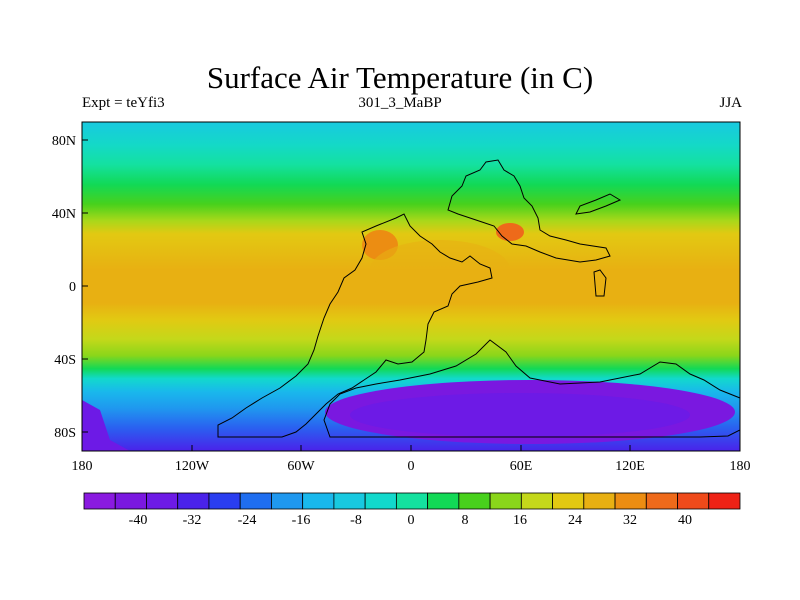 The height and width of the screenshot is (600, 800). What do you see at coordinates (532, 388) in the screenshot?
I see `coastline-south-ridge` at bounding box center [532, 388].